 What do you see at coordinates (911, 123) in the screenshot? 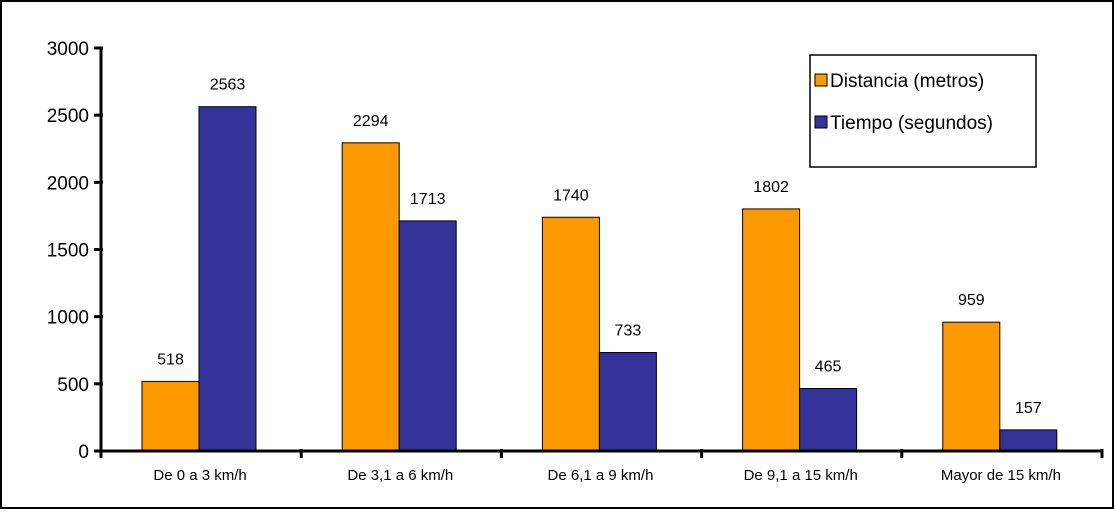
I see `legend-label-2: Tiempo (segundos)` at bounding box center [911, 123].